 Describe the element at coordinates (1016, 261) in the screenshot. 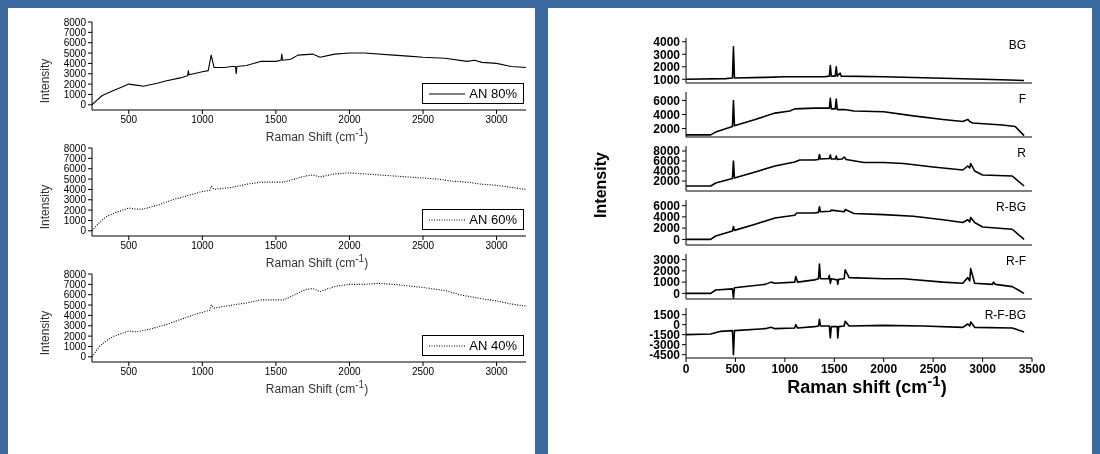

I see `series-label: R-F` at that location.